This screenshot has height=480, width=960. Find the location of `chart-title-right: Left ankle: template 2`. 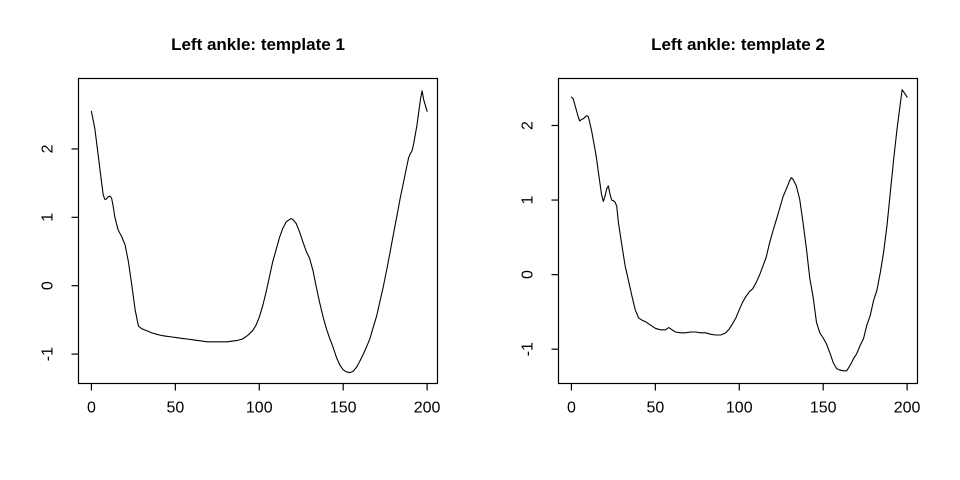

chart-title-right: Left ankle: template 2 is located at coordinates (738, 44).